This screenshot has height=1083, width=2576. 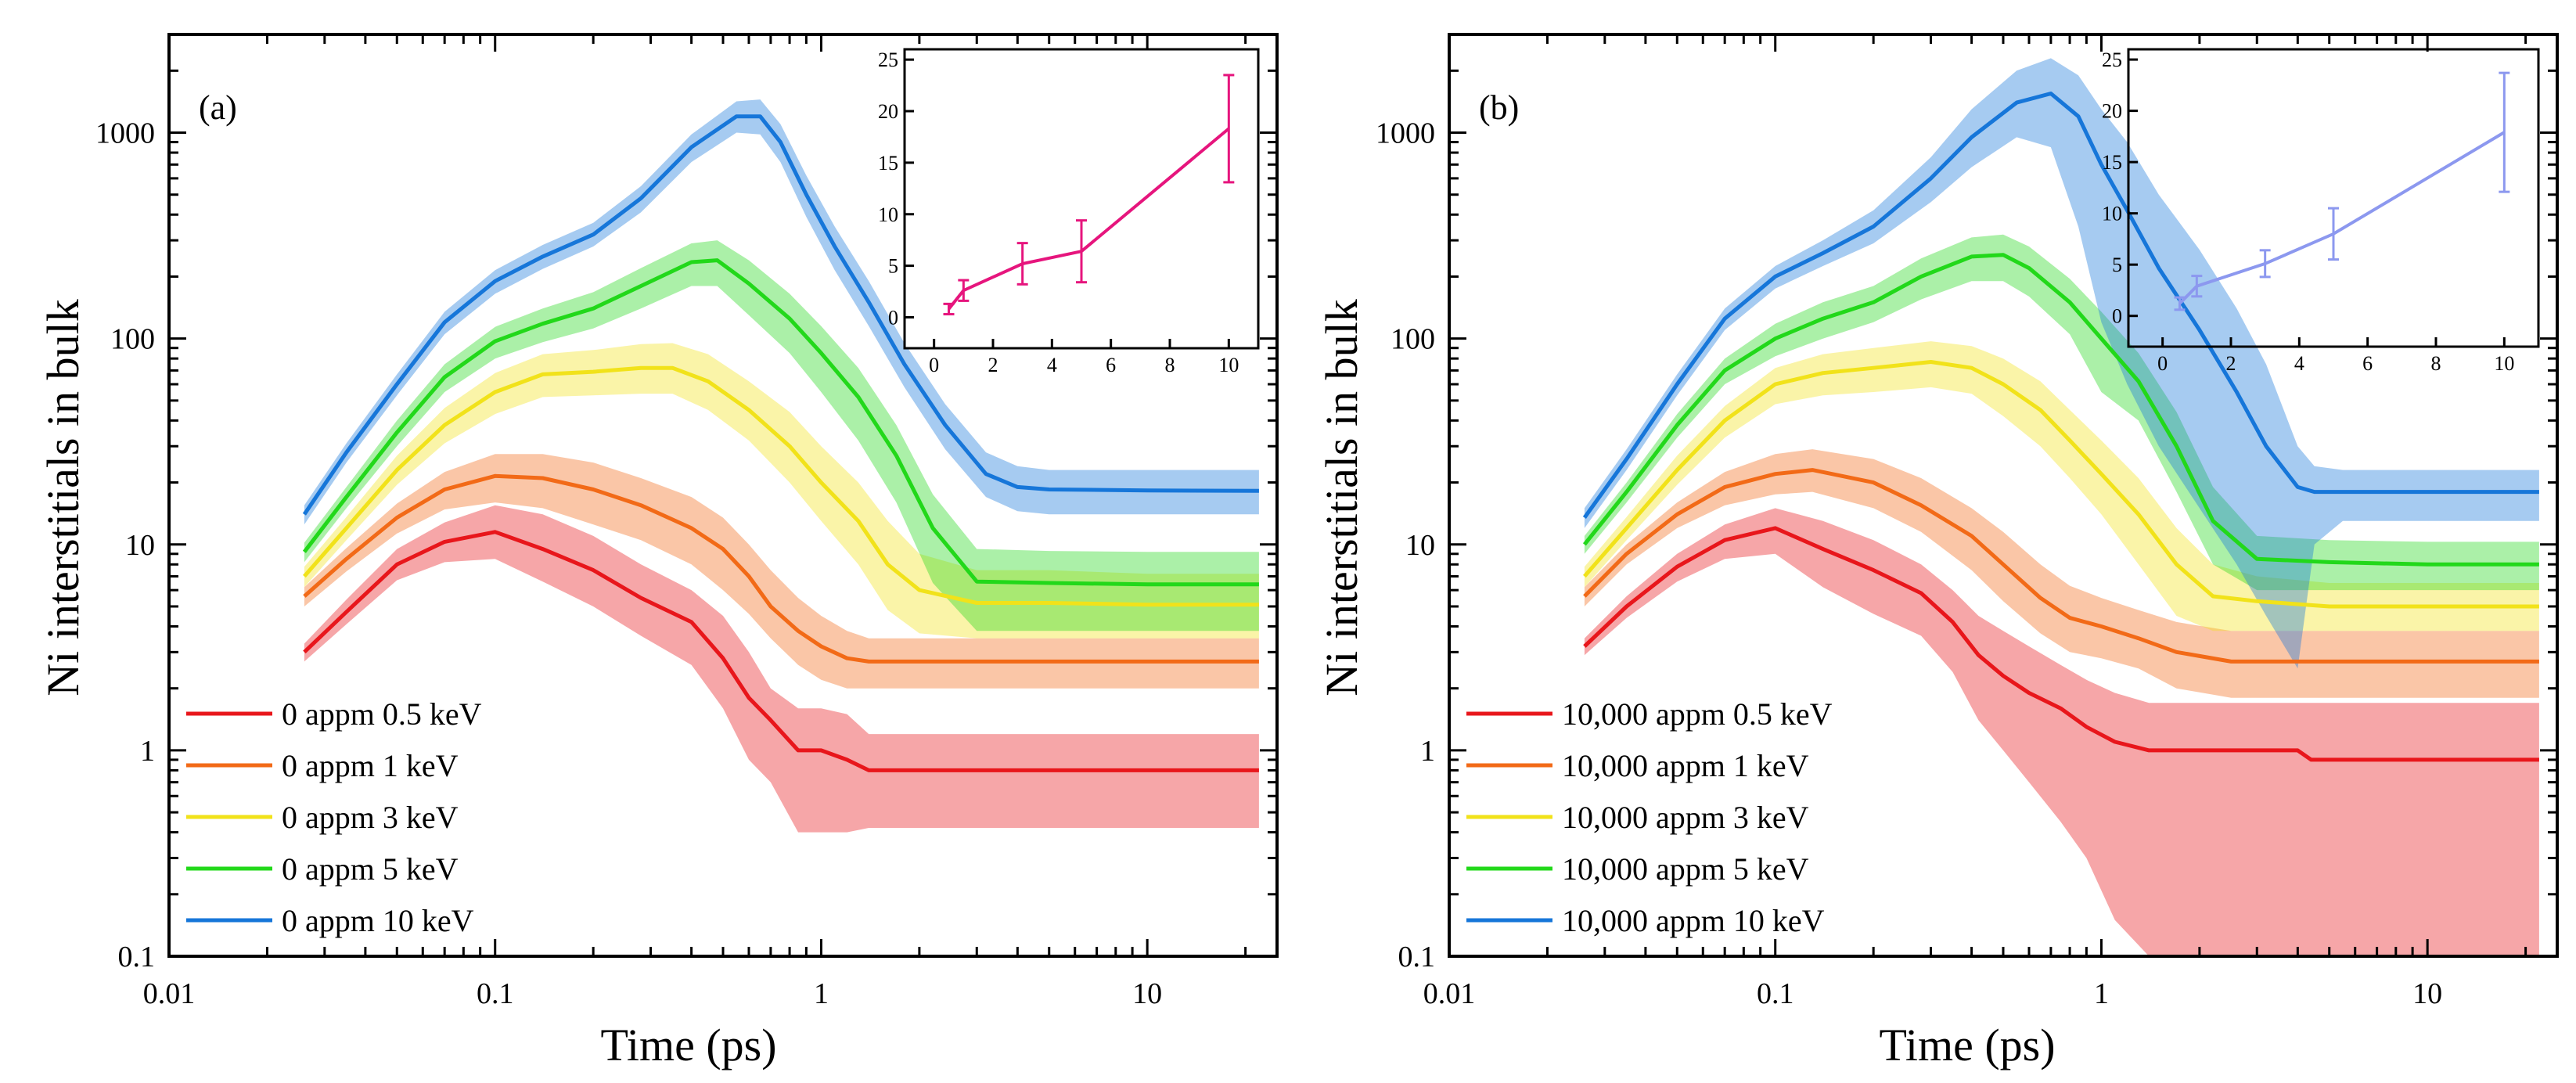 What do you see at coordinates (1693, 921) in the screenshot?
I see `legend-label-10-kev: 10,000 appm 10 keV` at bounding box center [1693, 921].